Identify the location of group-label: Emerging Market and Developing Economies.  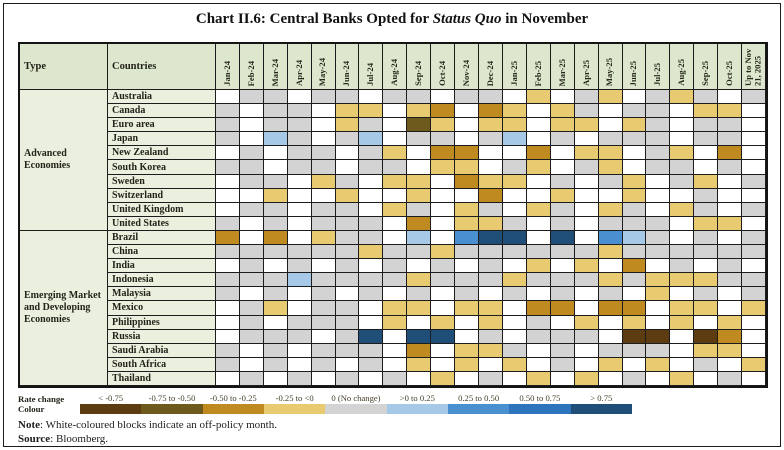
(64, 308).